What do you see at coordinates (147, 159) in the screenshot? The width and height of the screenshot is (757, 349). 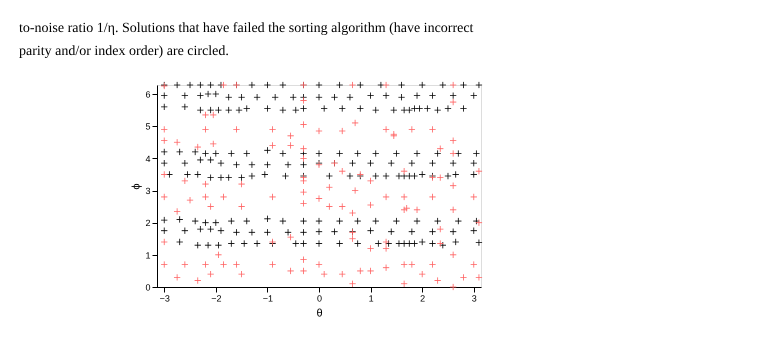 I see `y-tick-label: 4` at bounding box center [147, 159].